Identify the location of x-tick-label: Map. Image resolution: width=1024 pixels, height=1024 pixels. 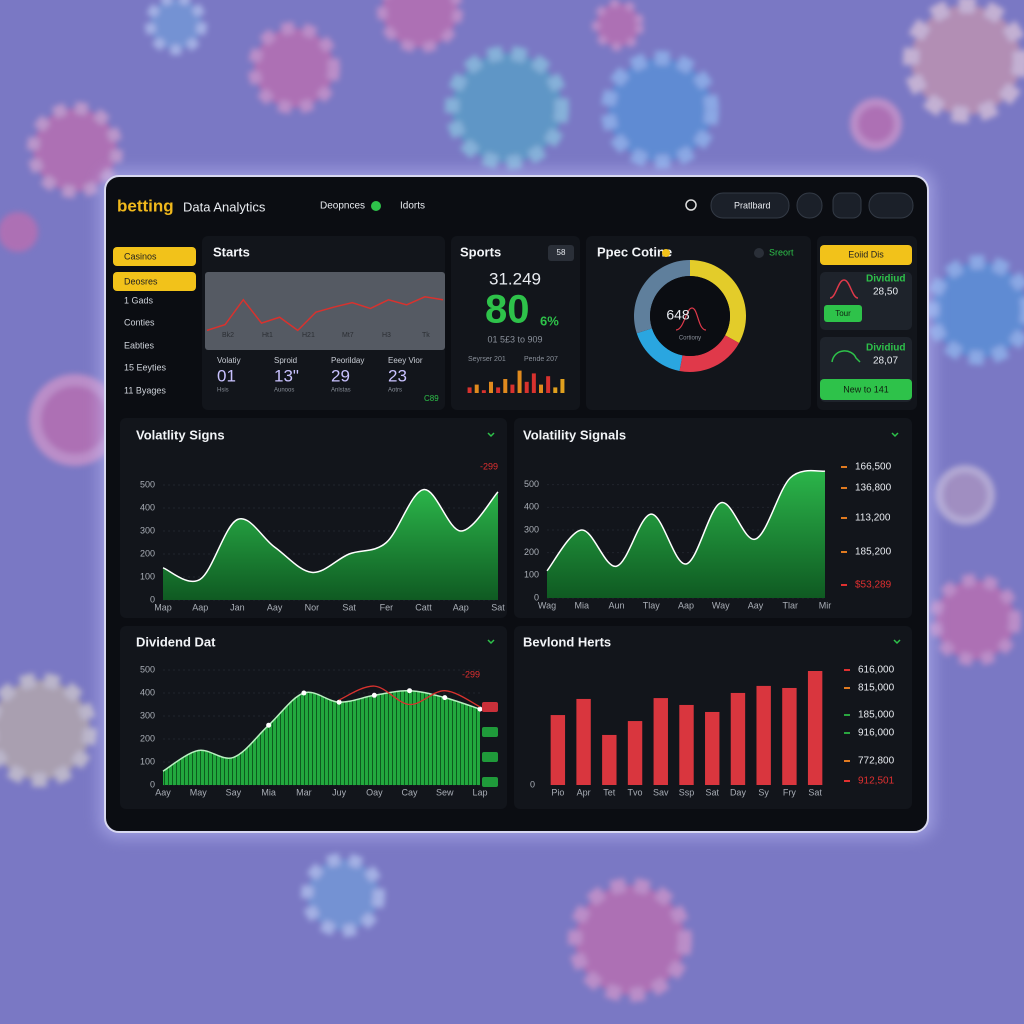
(163, 607).